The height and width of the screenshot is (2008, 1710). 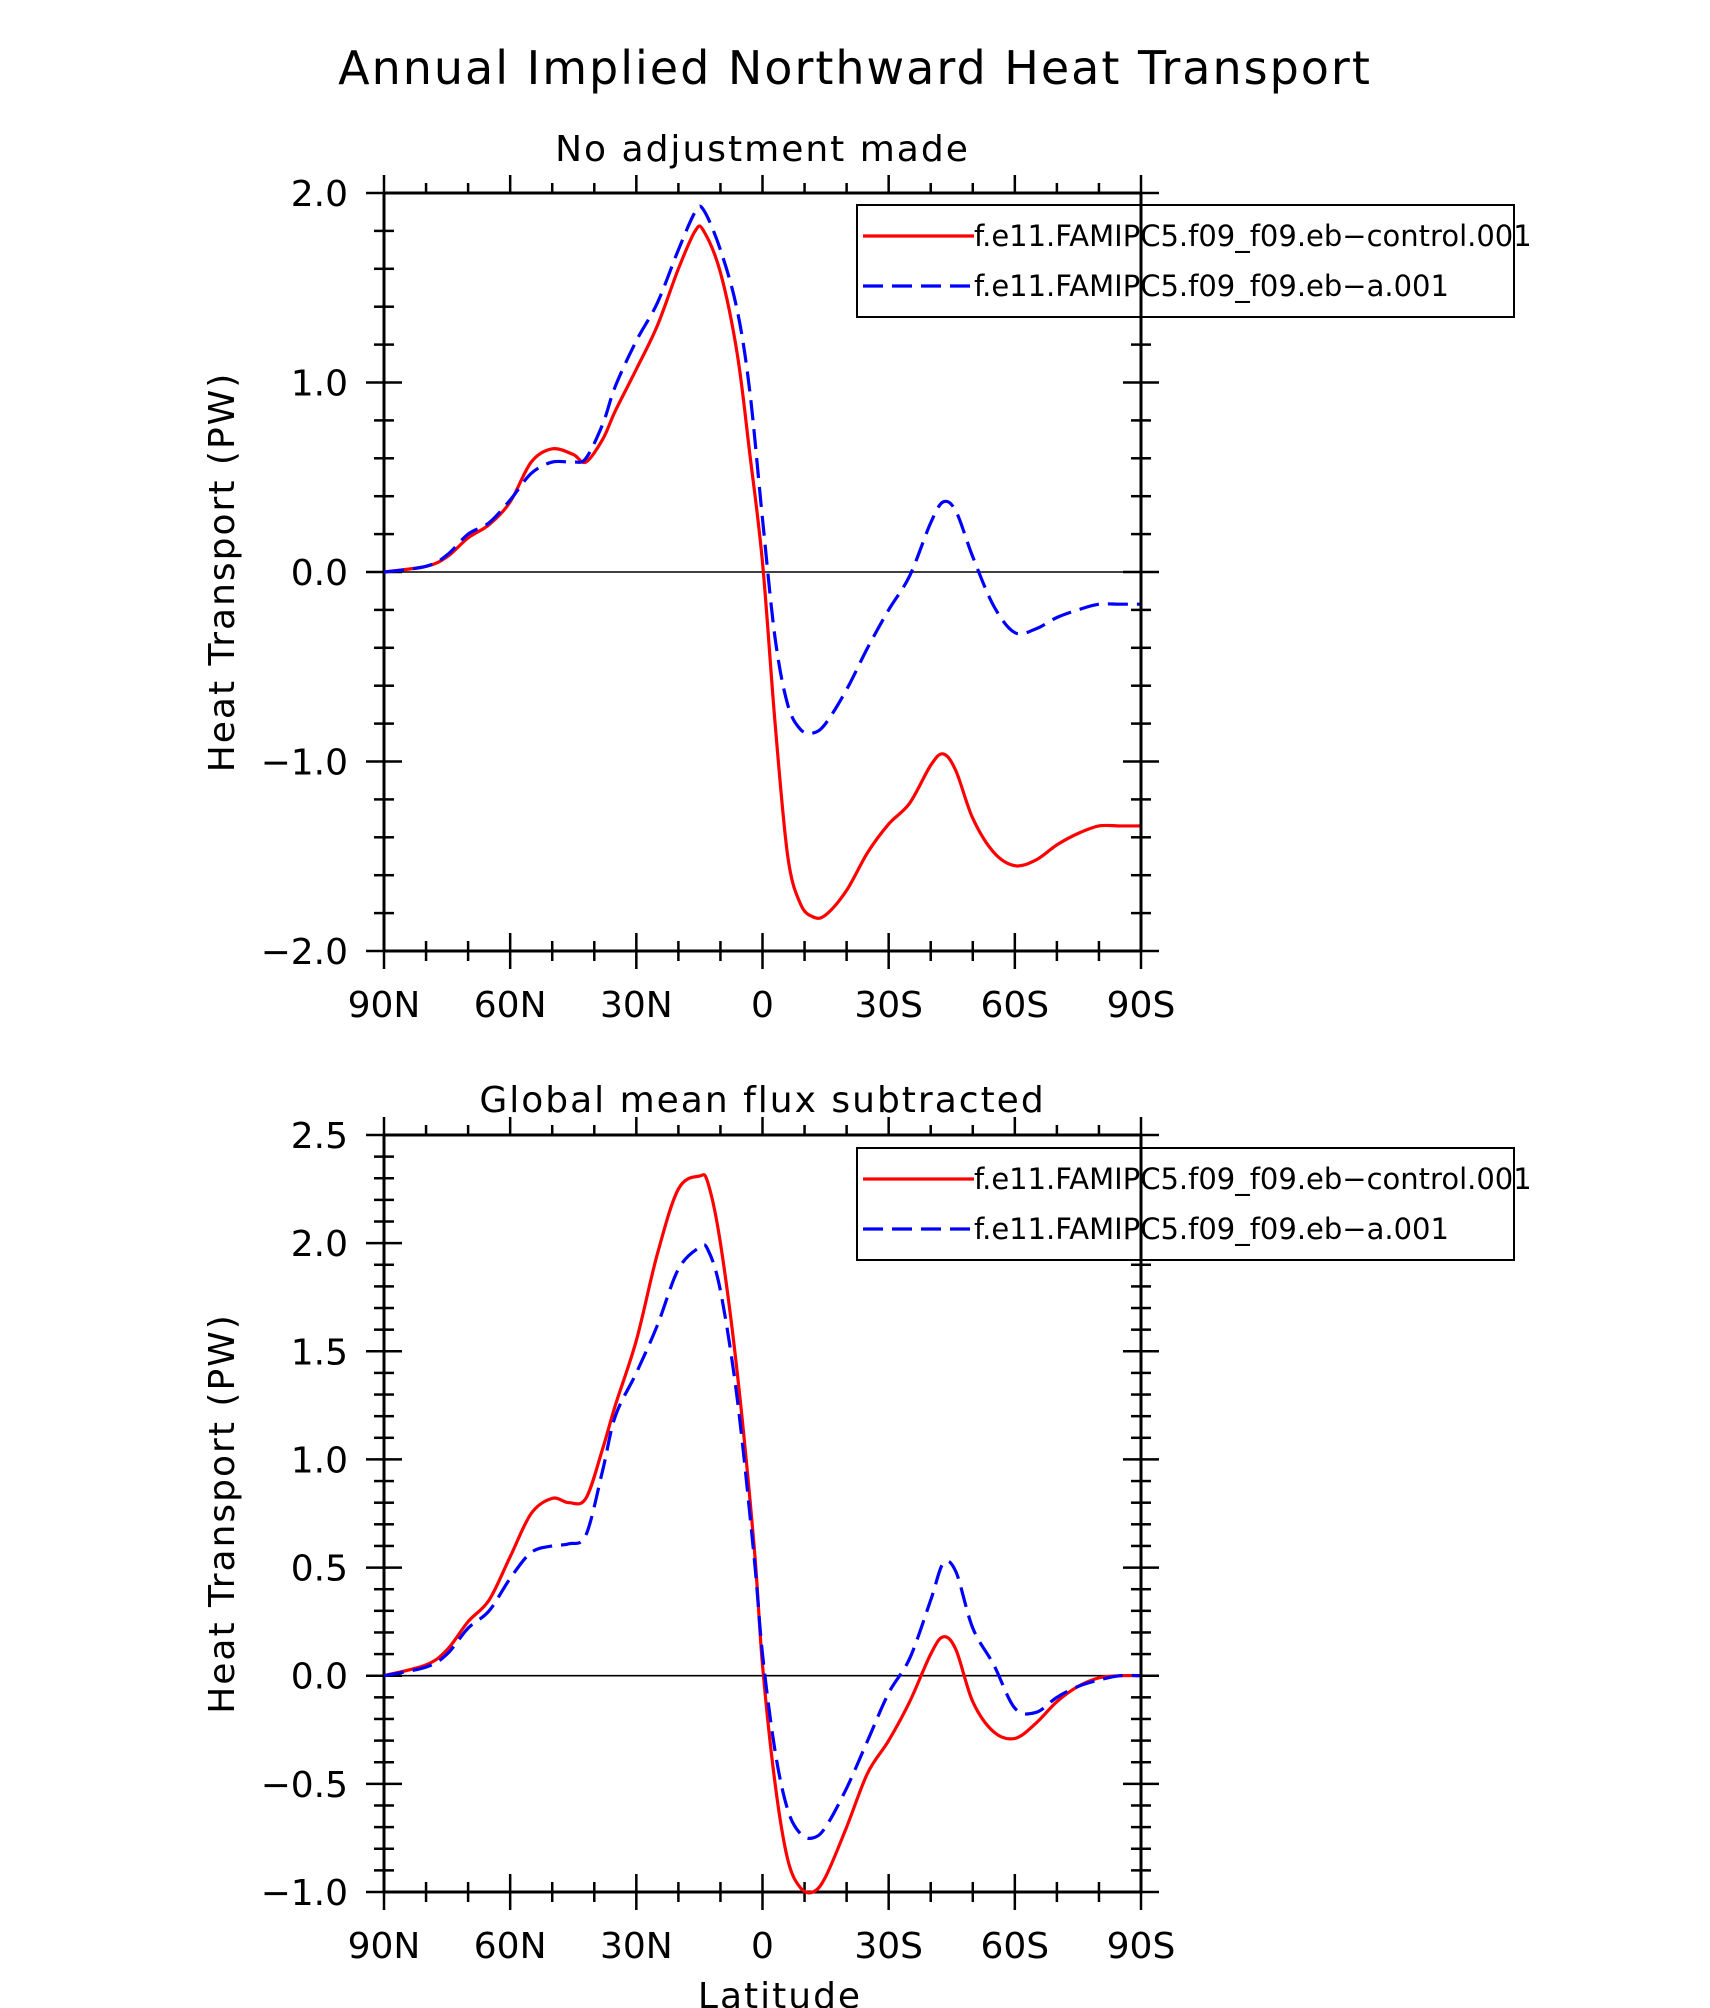 I want to click on y-tick-label: 1.5, so click(x=319, y=1352).